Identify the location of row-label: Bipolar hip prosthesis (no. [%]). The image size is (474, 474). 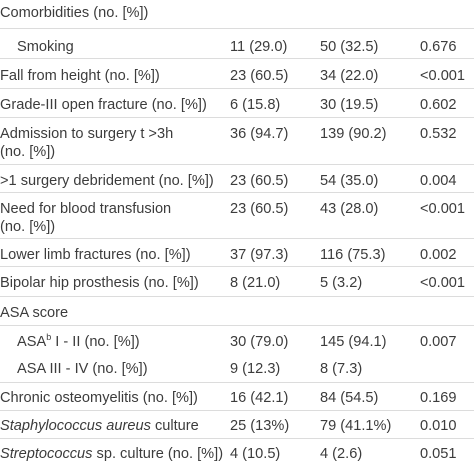
(99, 283).